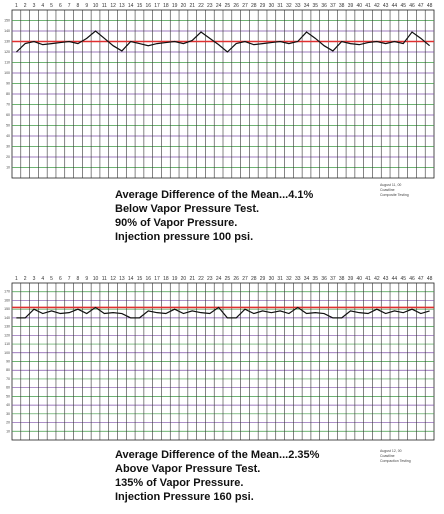 This screenshot has height=514, width=444. I want to click on x-tick-label: 7, so click(69, 6).